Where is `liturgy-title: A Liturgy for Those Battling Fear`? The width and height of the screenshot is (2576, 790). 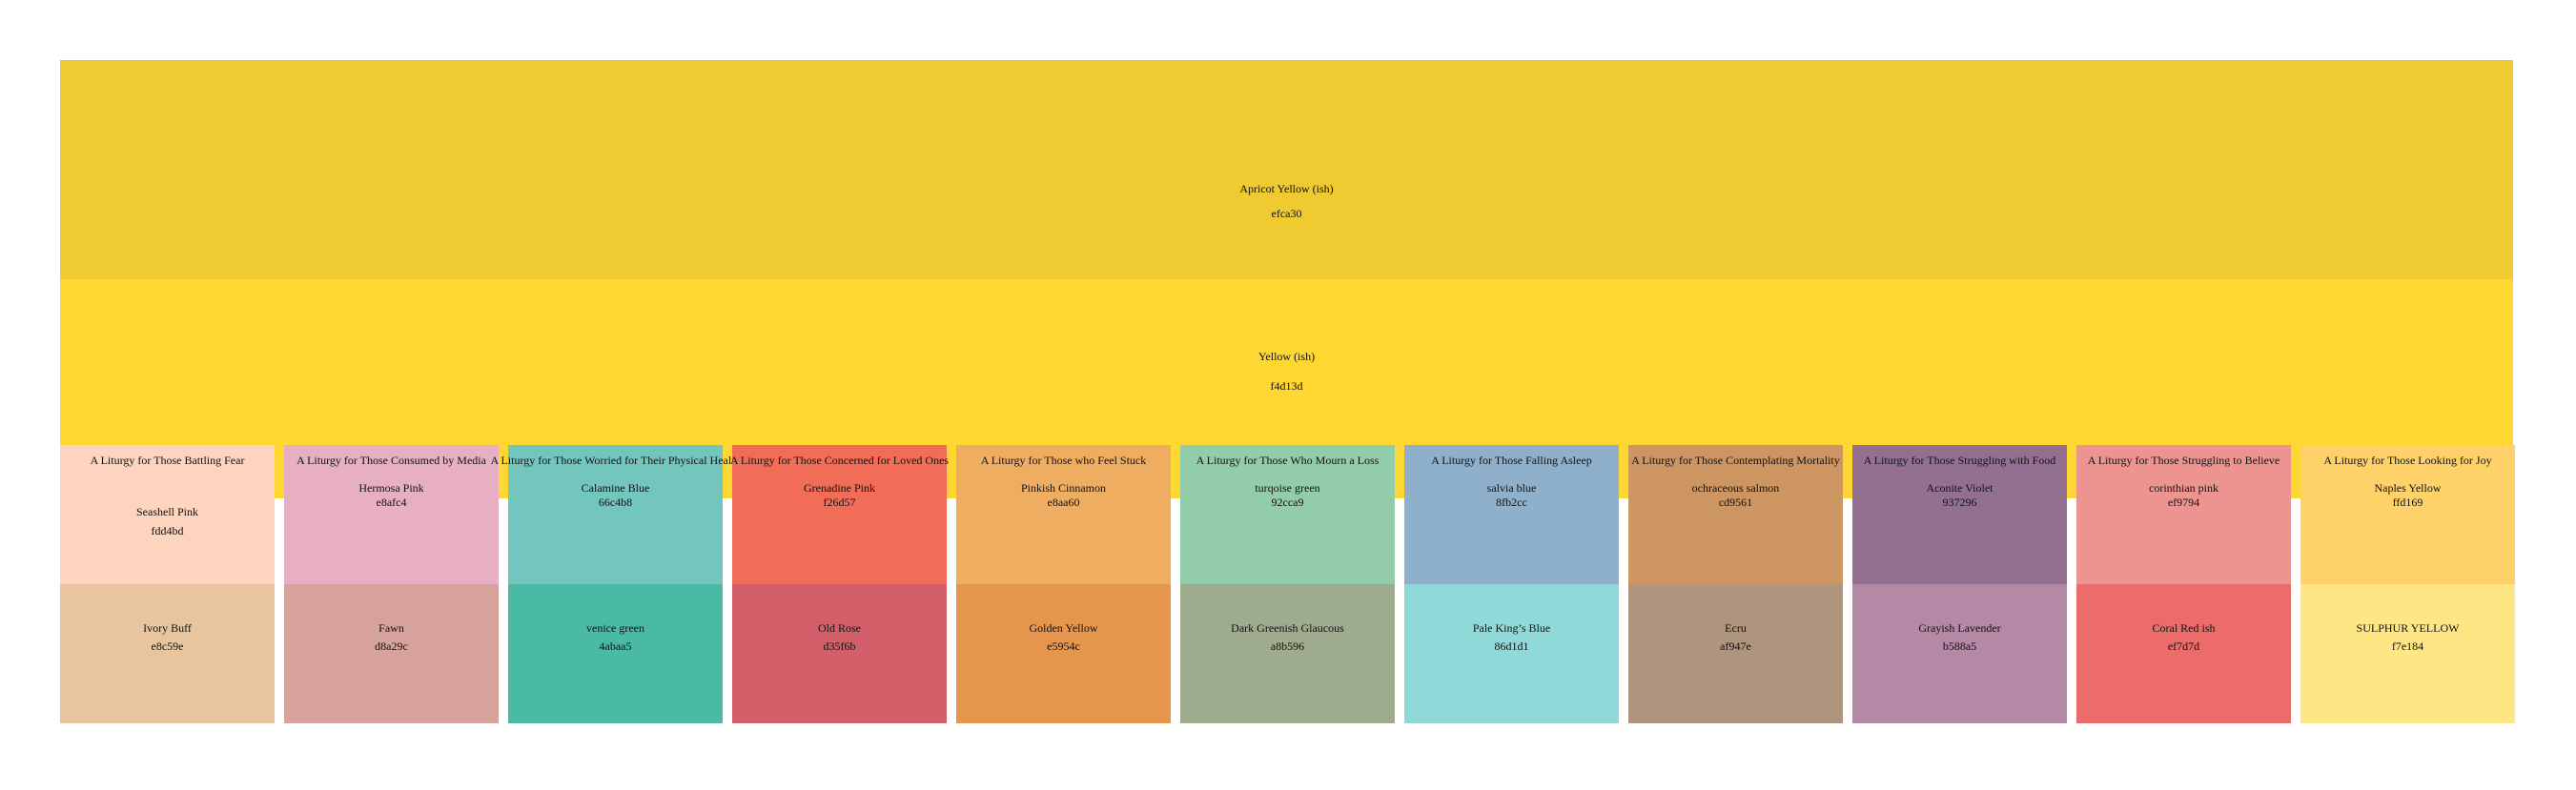
liturgy-title: A Liturgy for Those Battling Fear is located at coordinates (167, 460).